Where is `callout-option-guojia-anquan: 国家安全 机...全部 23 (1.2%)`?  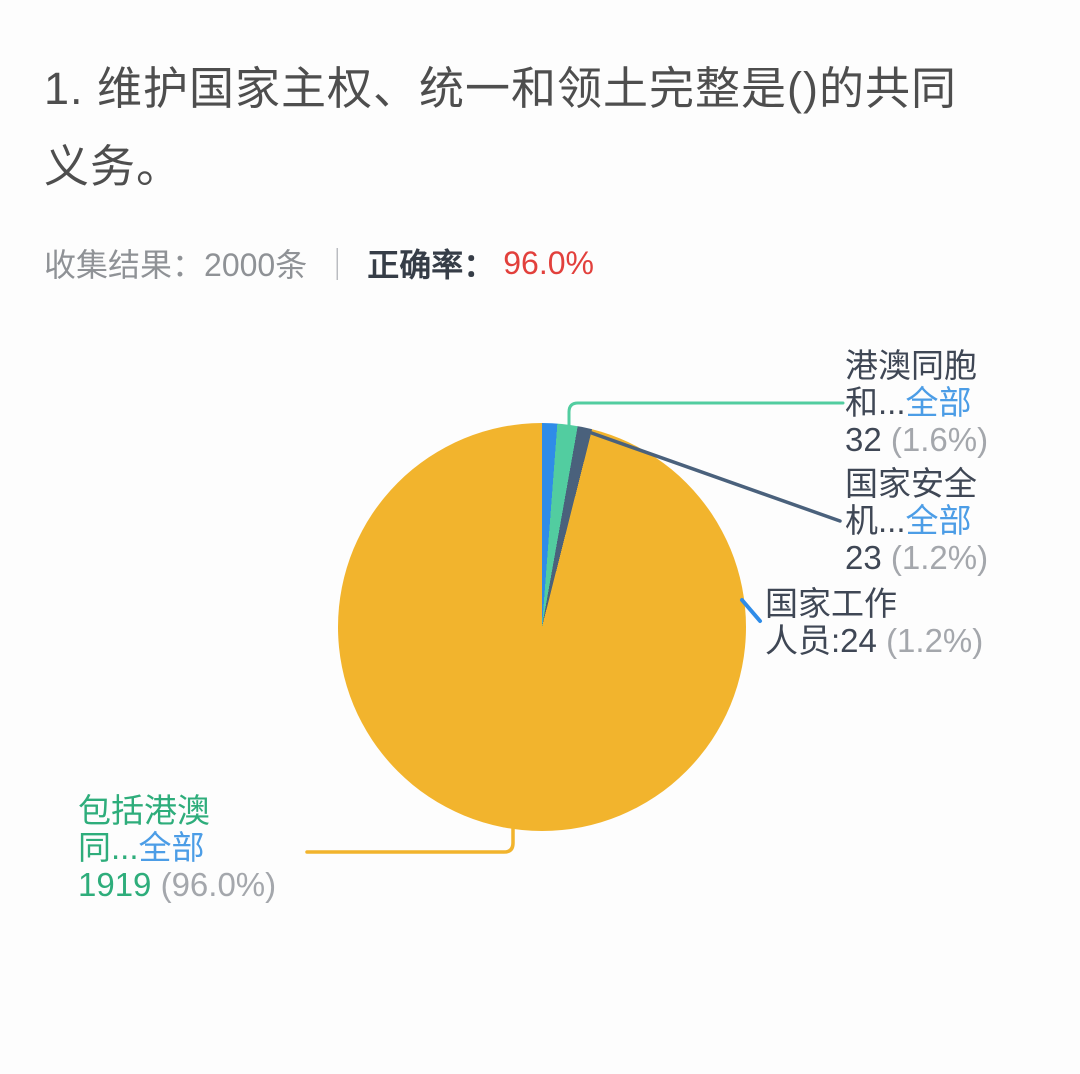
callout-option-guojia-anquan: 国家安全 机...全部 23 (1.2%) is located at coordinates (916, 520).